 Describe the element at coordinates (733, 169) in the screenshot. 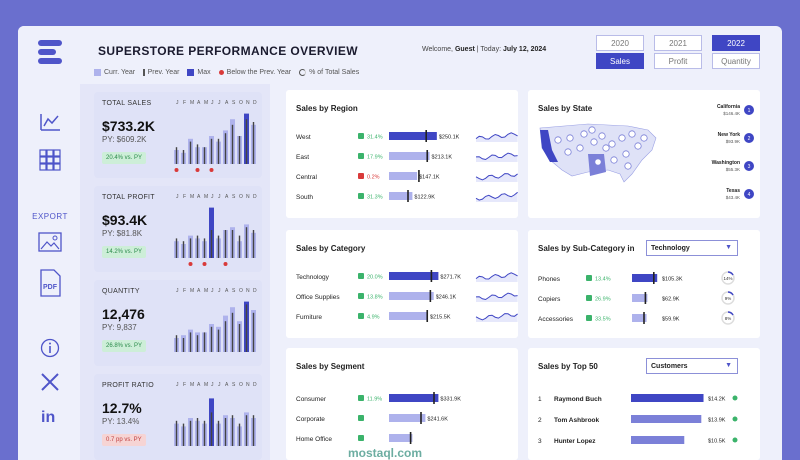

I see `state-value: $55.3K` at that location.